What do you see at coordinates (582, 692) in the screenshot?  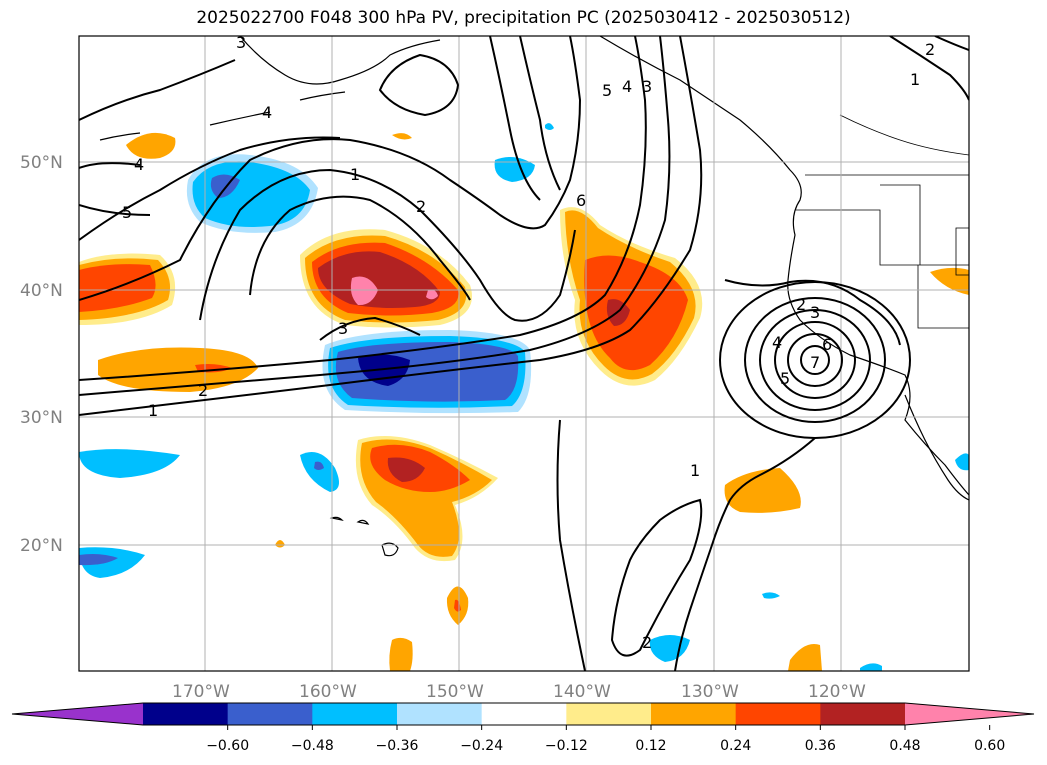 I see `lon-label-140w: 140°W` at bounding box center [582, 692].